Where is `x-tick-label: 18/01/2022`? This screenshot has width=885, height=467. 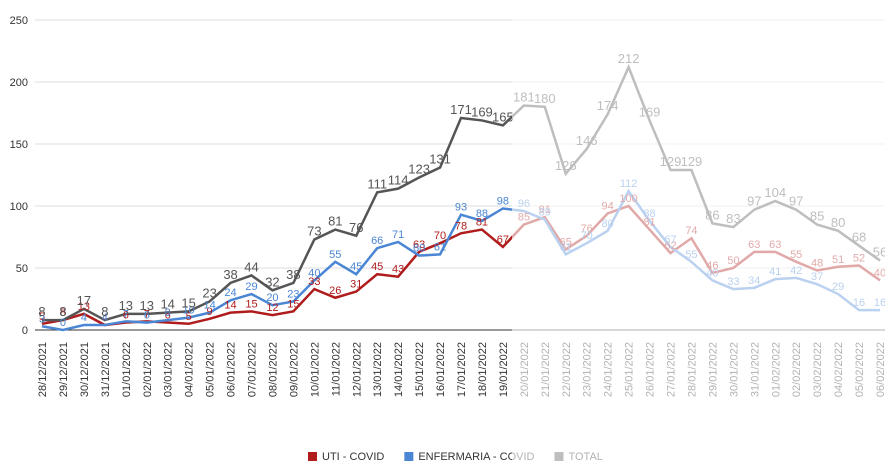 x-tick-label: 18/01/2022 is located at coordinates (483, 369).